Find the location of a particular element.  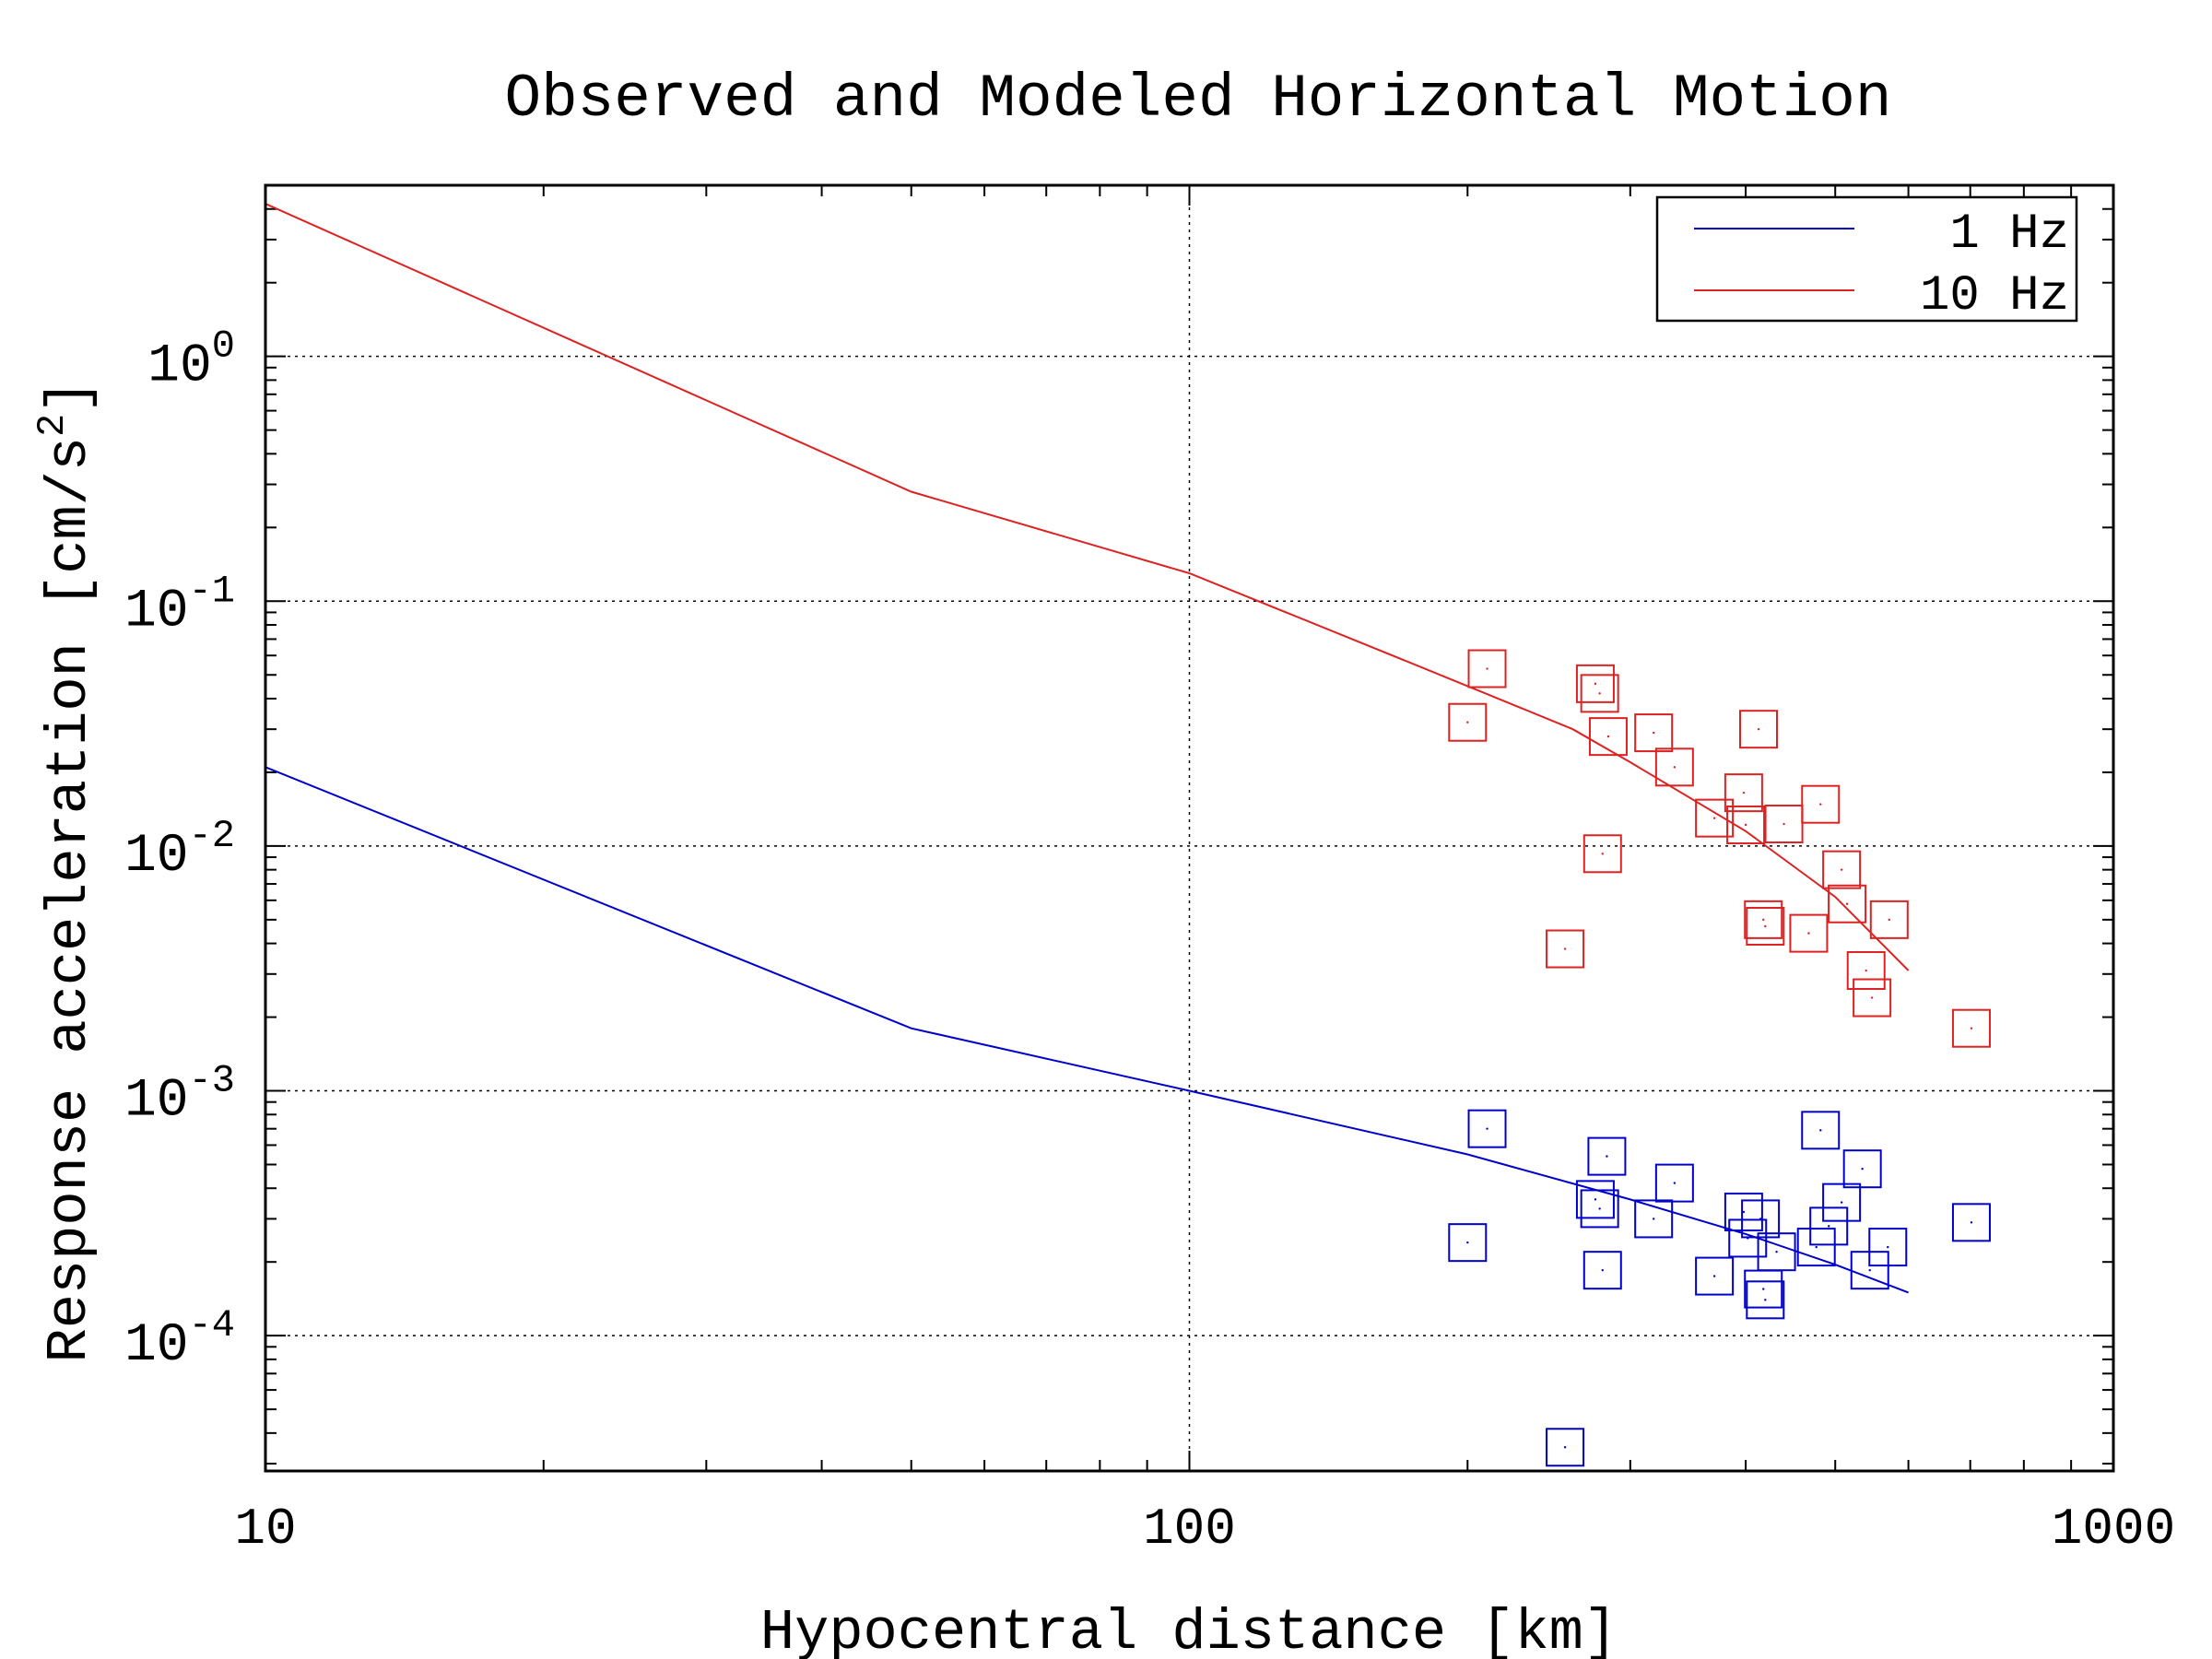

y-tick-label: 10⁻² is located at coordinates (179, 850).